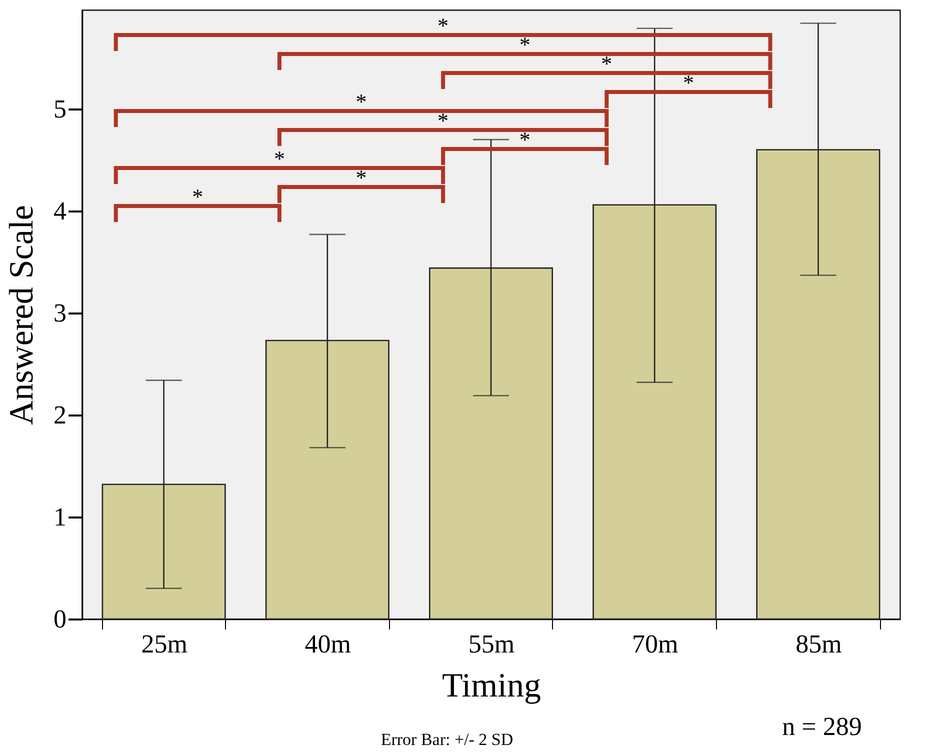 This screenshot has width=925, height=752. Describe the element at coordinates (60, 619) in the screenshot. I see `y-tick-label: 0` at that location.